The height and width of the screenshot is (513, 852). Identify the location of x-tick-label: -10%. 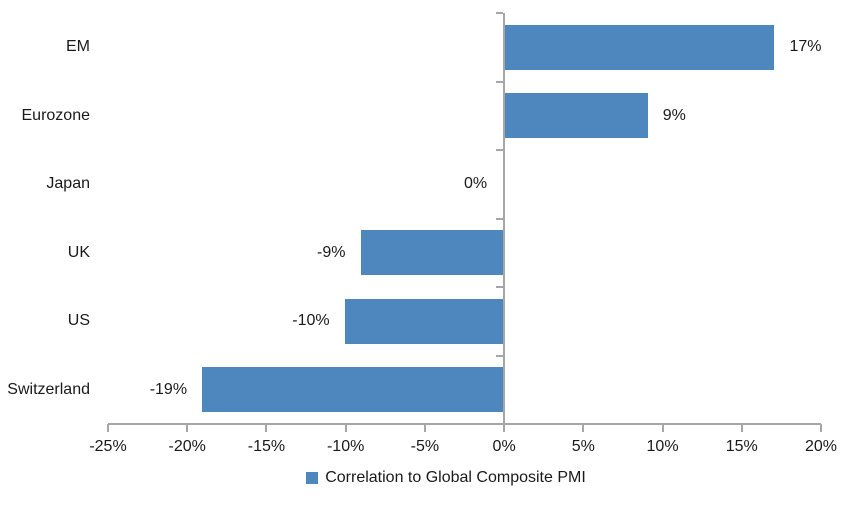
(345, 446).